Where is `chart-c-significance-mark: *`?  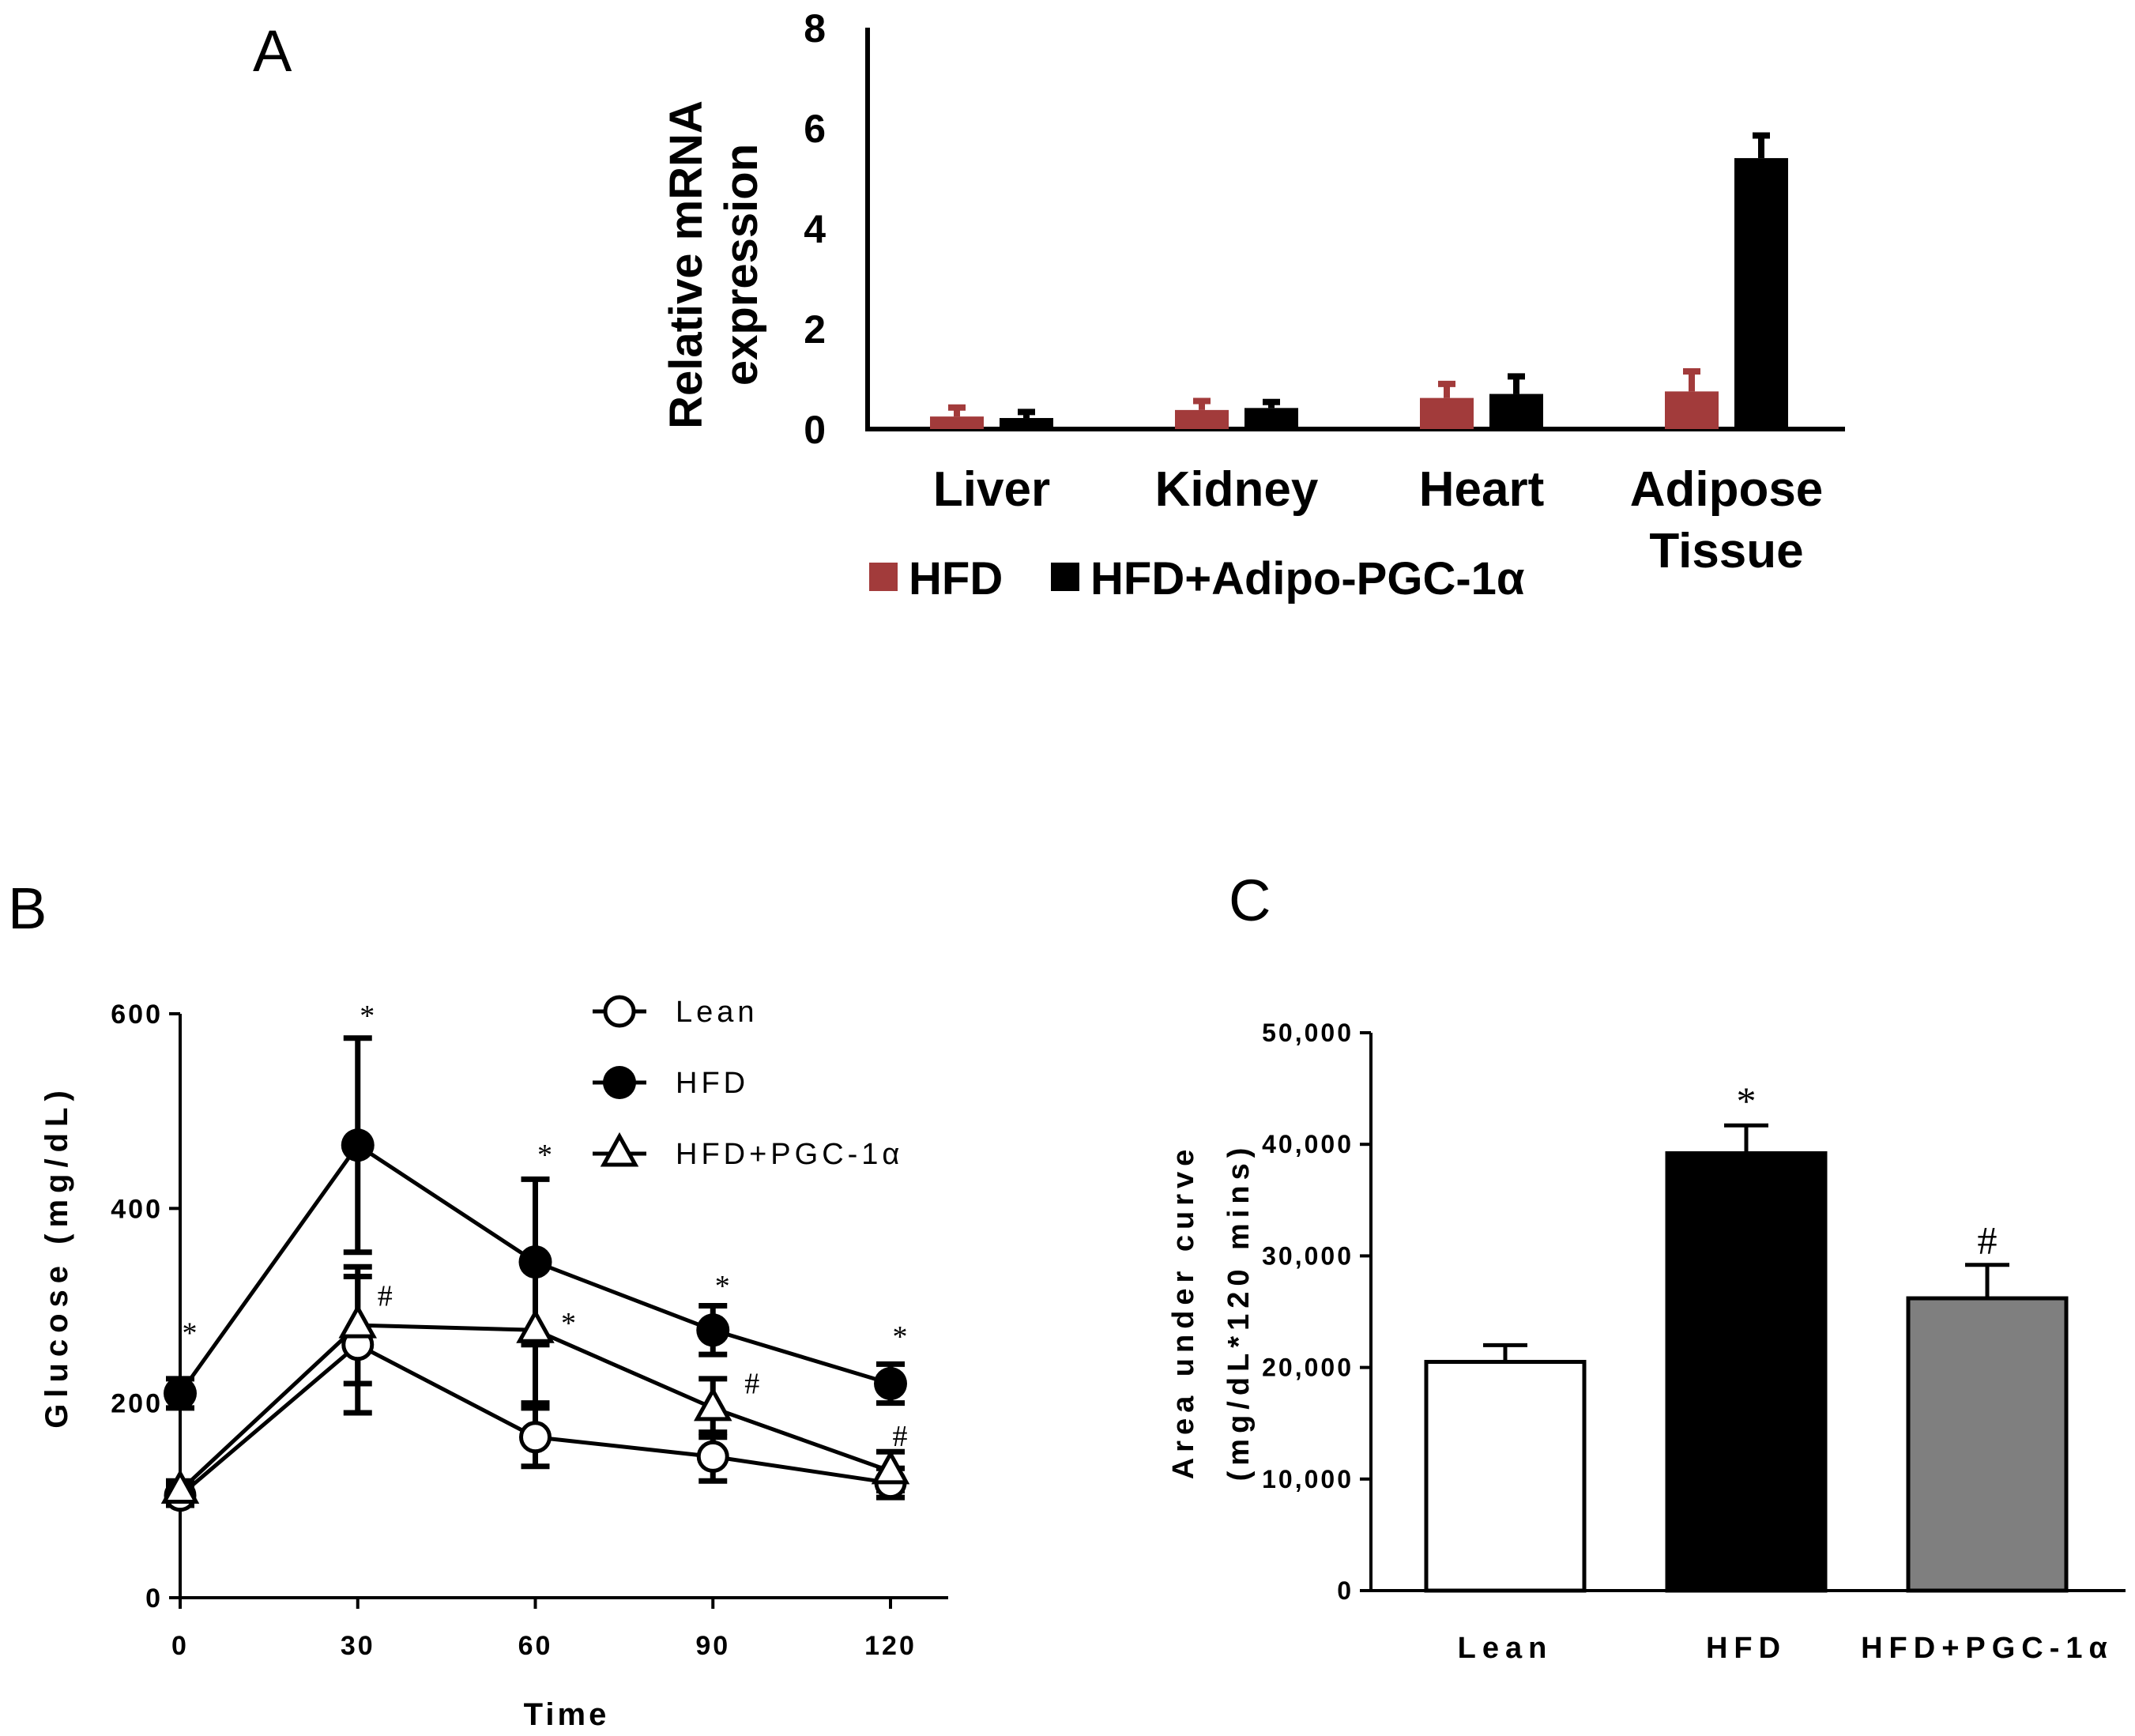 chart-c-significance-mark: * is located at coordinates (1747, 1101).